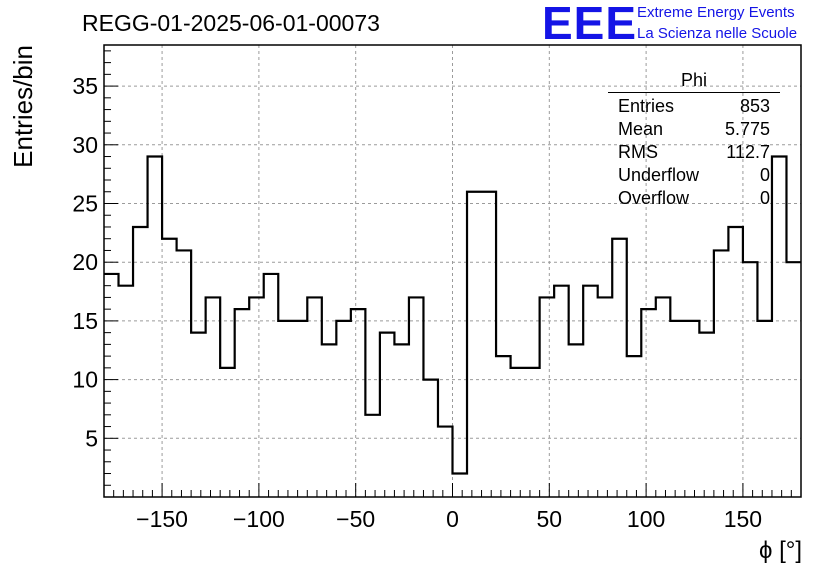 This screenshot has height=572, width=836. What do you see at coordinates (590, 24) in the screenshot?
I see `eee-logo: EEE` at bounding box center [590, 24].